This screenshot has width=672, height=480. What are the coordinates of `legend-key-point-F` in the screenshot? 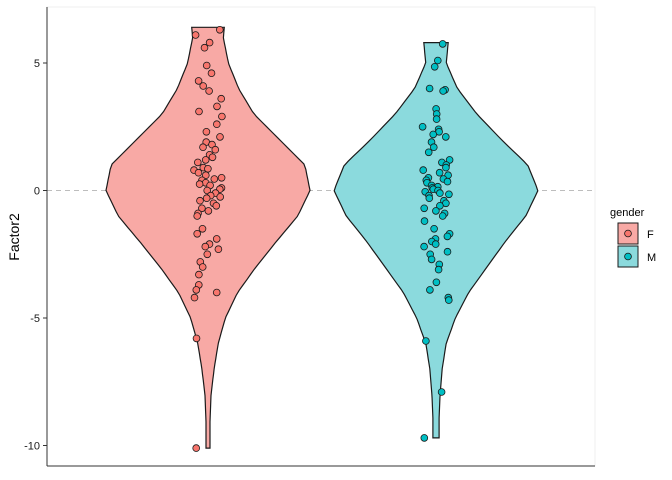 It's located at (628, 233).